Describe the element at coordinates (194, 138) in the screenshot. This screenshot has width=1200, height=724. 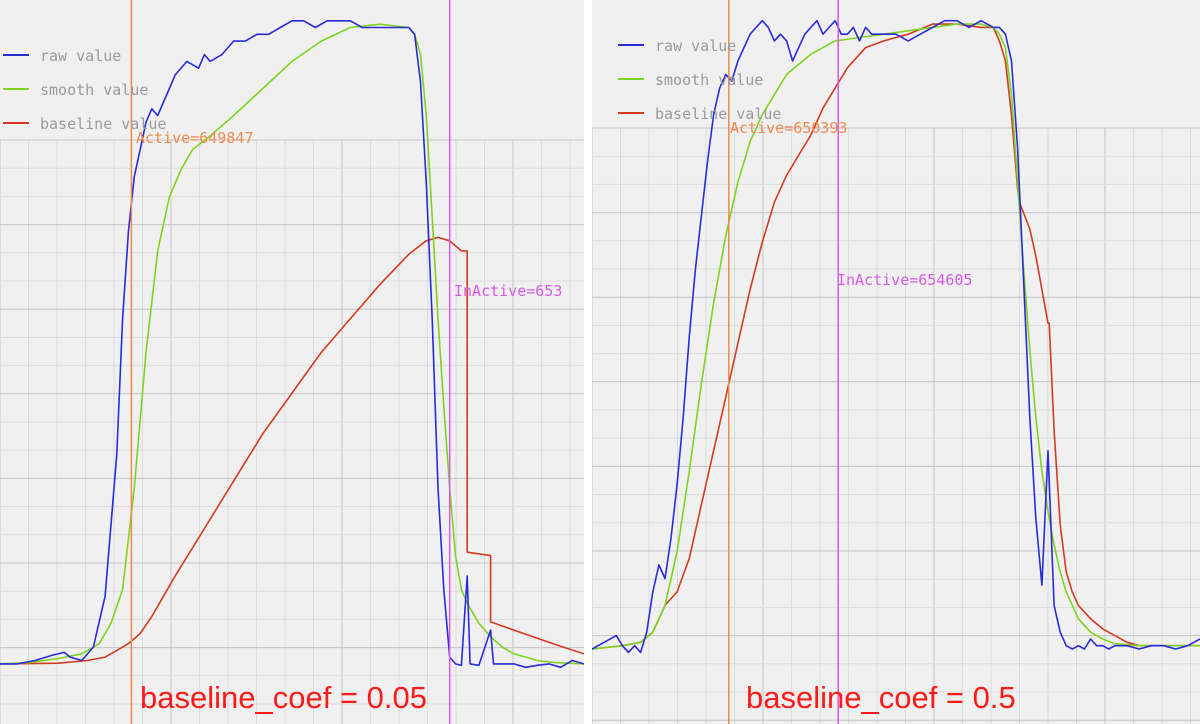
I see `active-marker-label: Active=649847` at that location.